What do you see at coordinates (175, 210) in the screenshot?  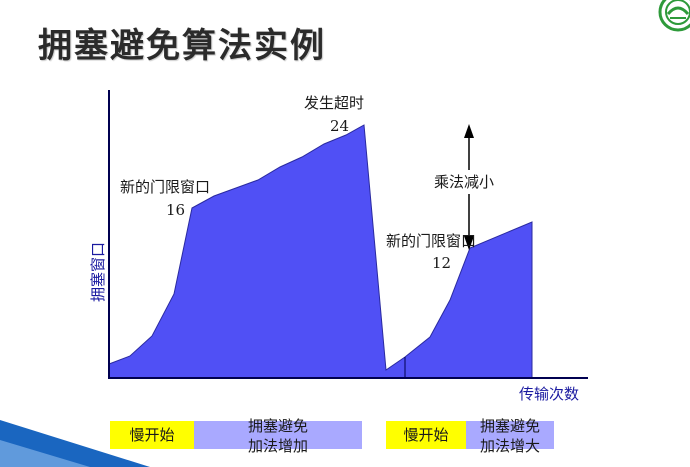 I see `threshold1-value: 16` at bounding box center [175, 210].